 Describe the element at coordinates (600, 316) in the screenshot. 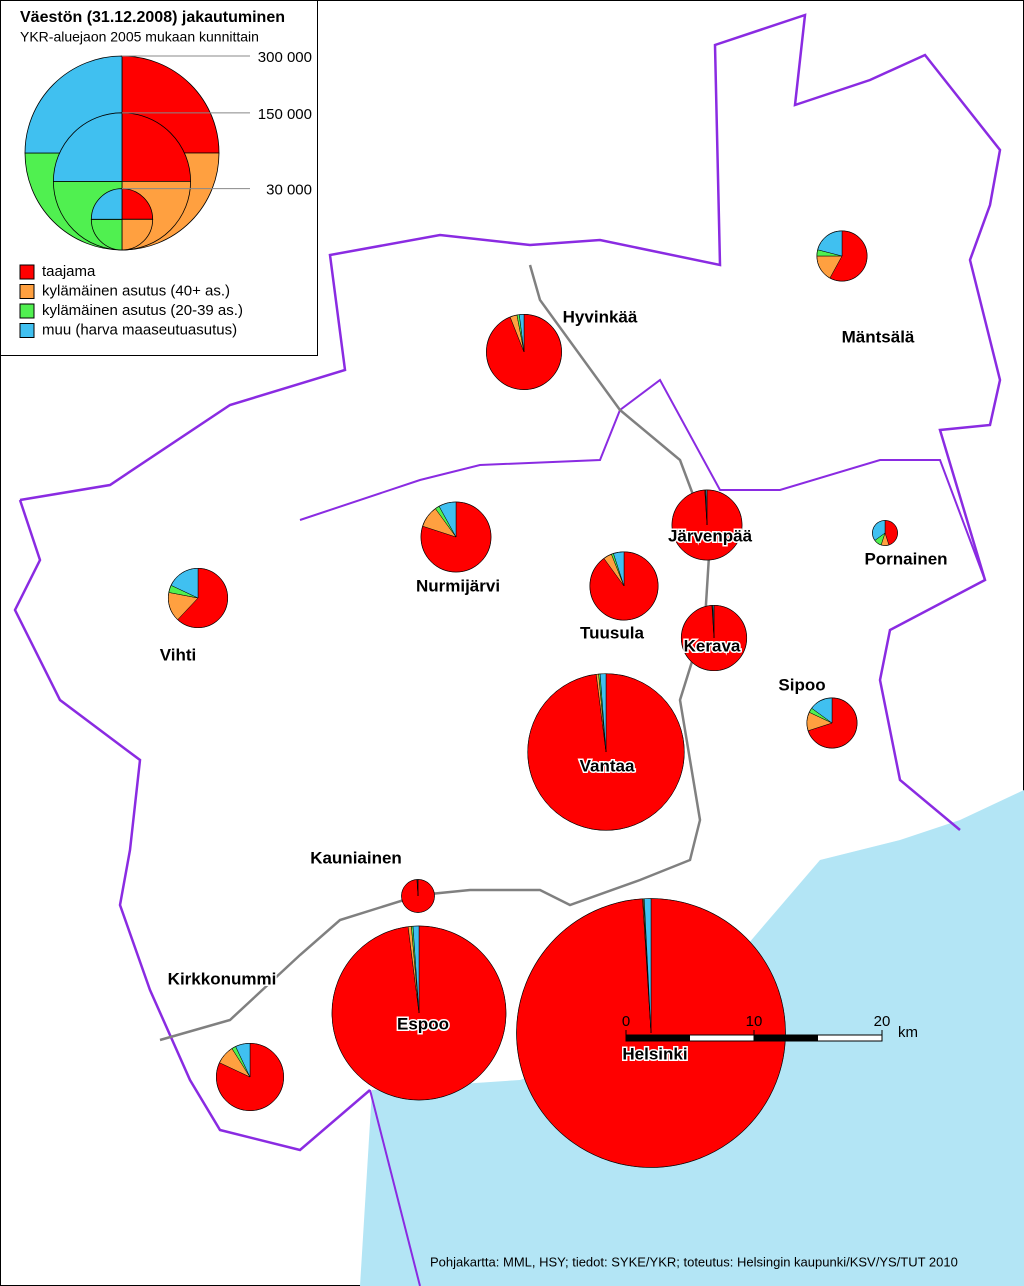

I see `municipality-label: Hyvinkää` at that location.